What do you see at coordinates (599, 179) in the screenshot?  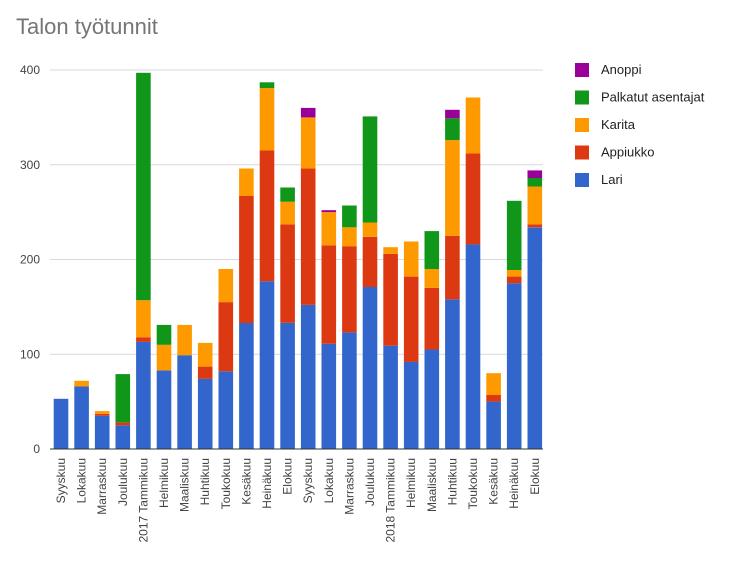 I see `legend-item: Lari` at bounding box center [599, 179].